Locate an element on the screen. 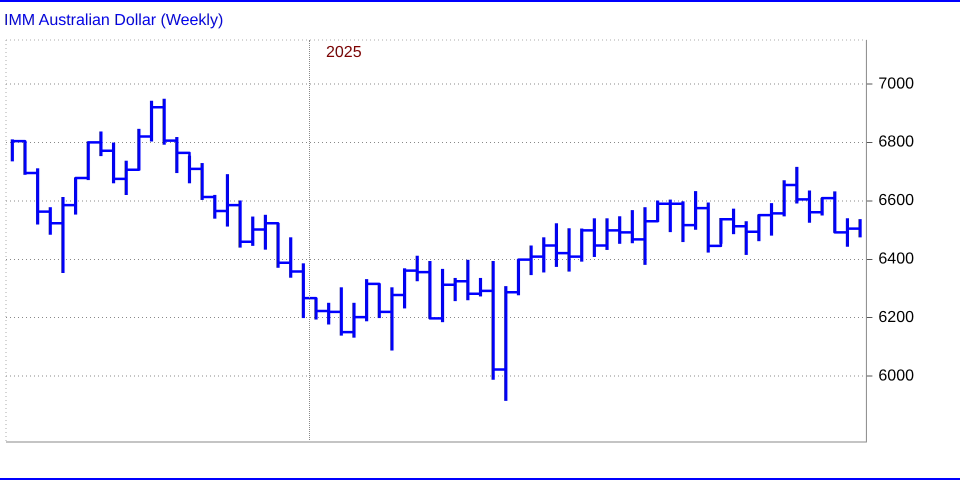  y-tick-label: 7000 is located at coordinates (896, 83).